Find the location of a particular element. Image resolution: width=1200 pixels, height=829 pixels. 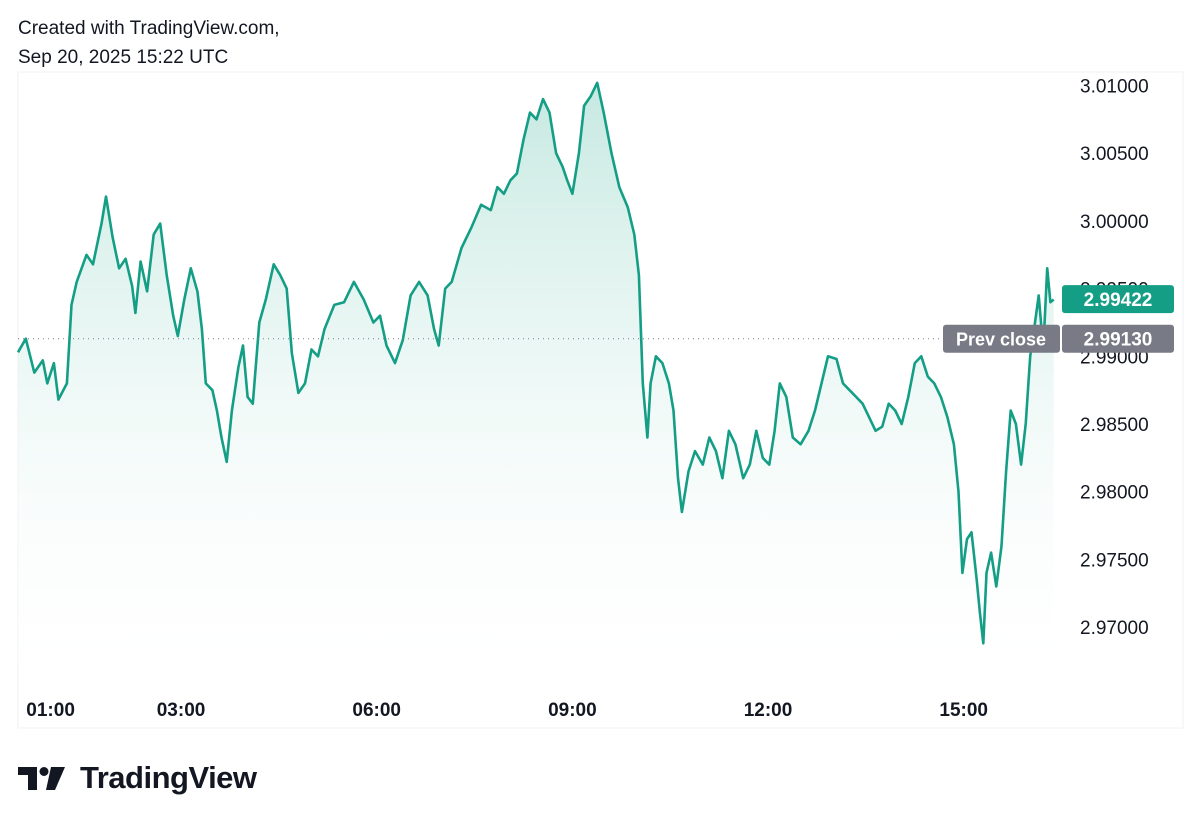

prev-close-tag-label: Prev close is located at coordinates (1001, 340).